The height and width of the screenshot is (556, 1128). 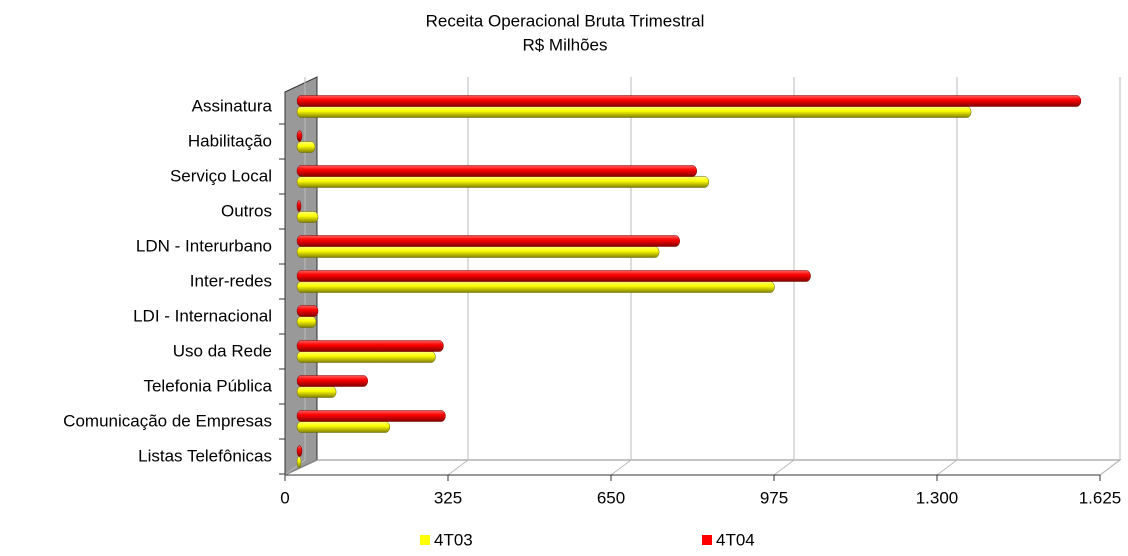 What do you see at coordinates (735, 539) in the screenshot?
I see `legend-label: 4T04` at bounding box center [735, 539].